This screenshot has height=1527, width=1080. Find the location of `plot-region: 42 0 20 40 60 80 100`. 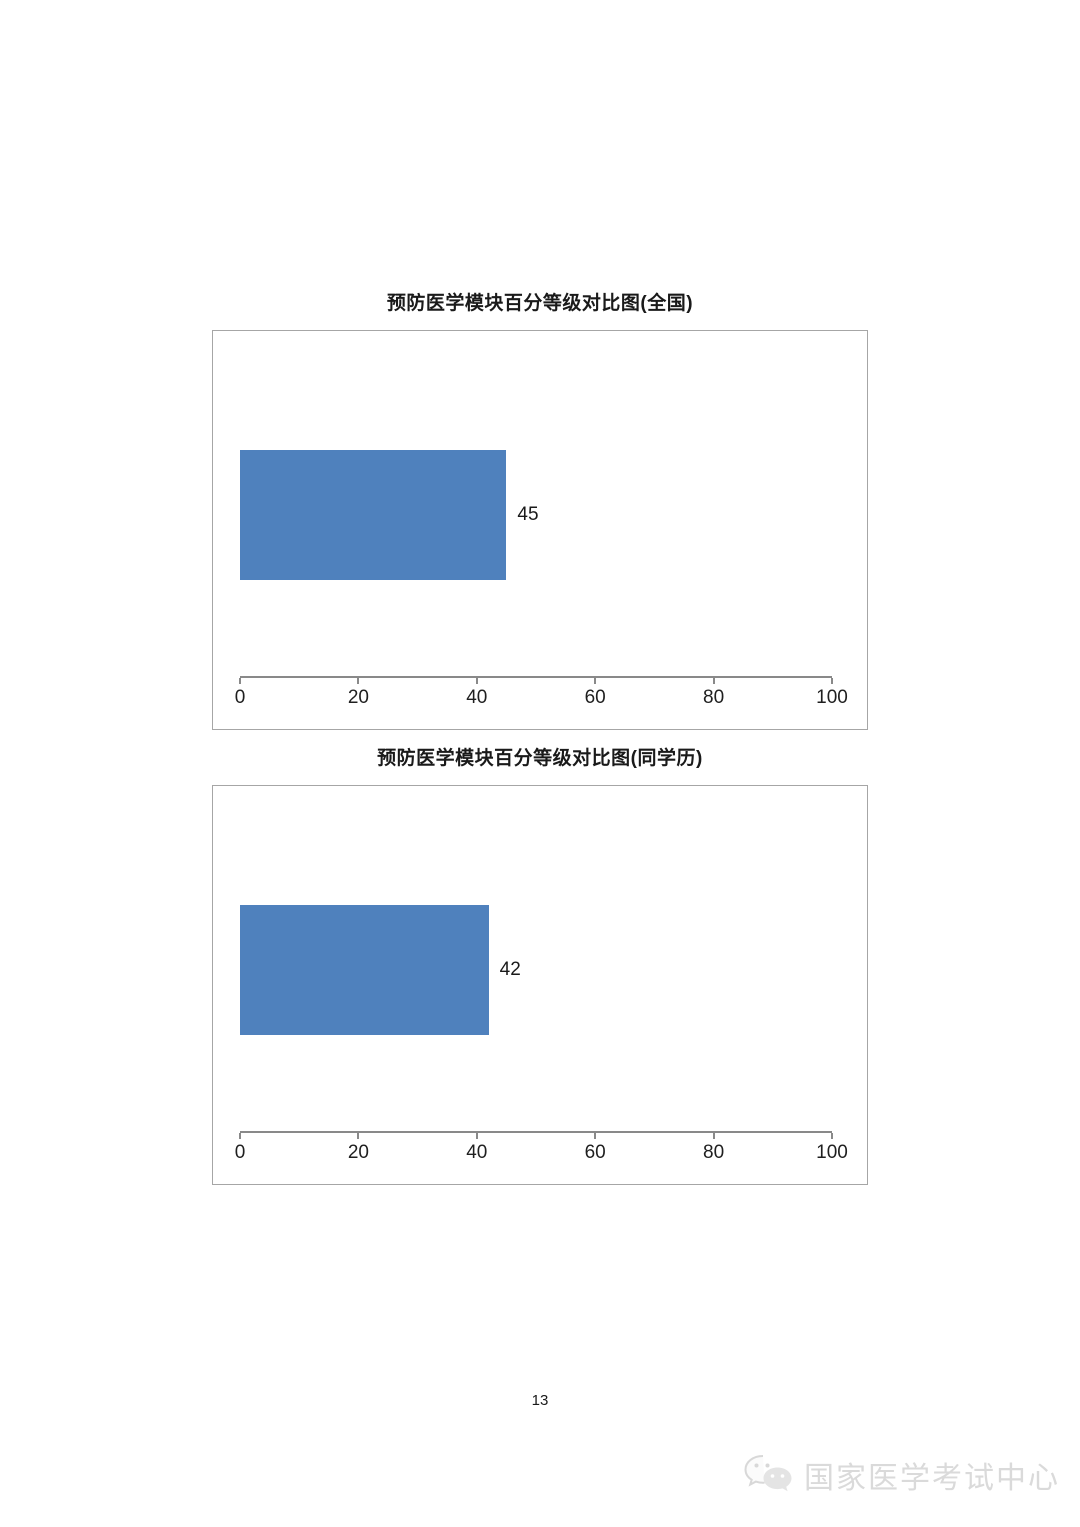

plot-region: 42 0 20 40 60 80 100 is located at coordinates (541, 985).